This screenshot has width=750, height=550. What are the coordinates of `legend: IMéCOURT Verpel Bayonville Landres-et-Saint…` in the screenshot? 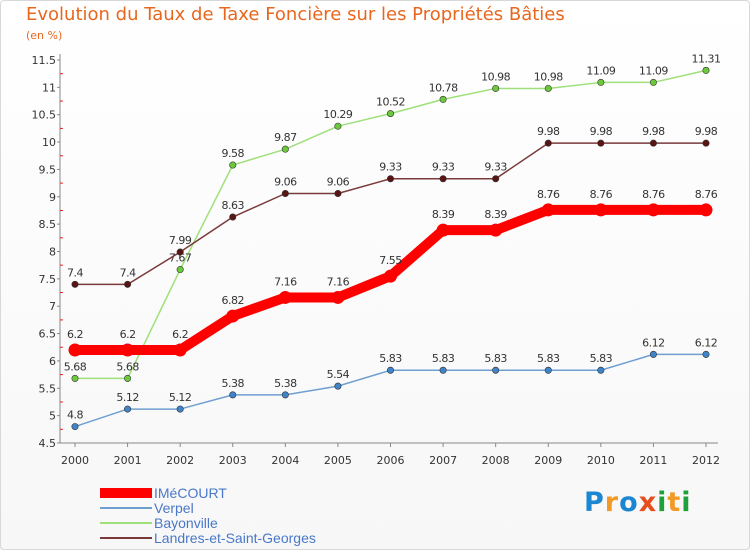 It's located at (208, 515).